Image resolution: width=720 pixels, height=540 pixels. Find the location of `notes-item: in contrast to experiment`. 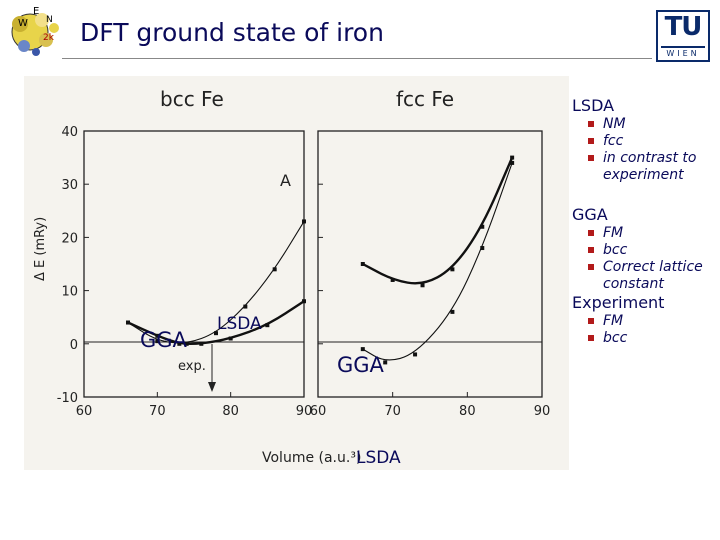

notes-item: in contrast to experiment is located at coordinates (652, 167).